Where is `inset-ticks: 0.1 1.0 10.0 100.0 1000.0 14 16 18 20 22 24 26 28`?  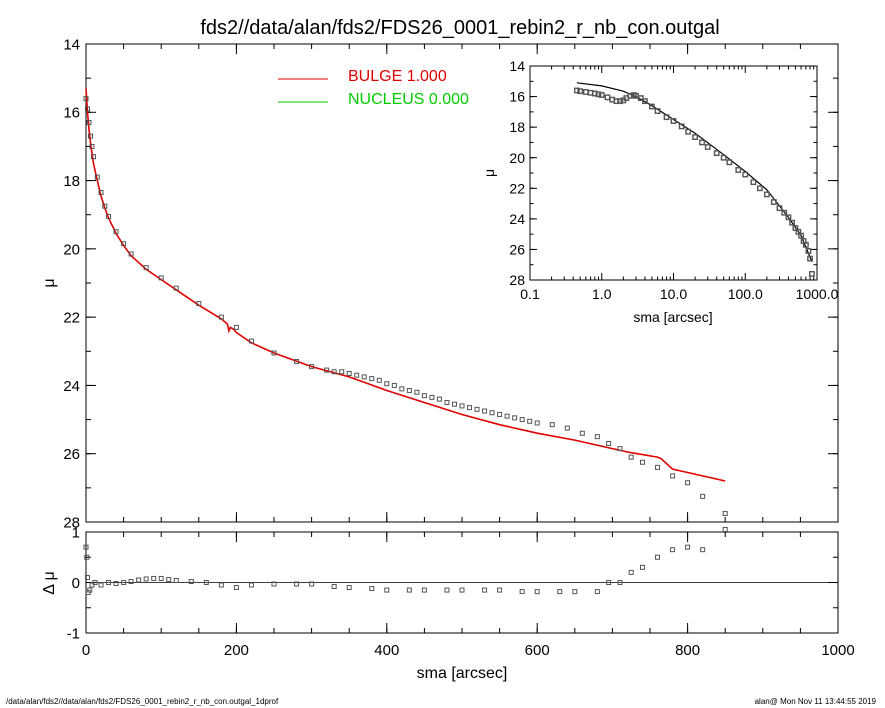 inset-ticks: 0.1 1.0 10.0 100.0 1000.0 14 16 18 20 22 24 26 28 is located at coordinates (673, 180).